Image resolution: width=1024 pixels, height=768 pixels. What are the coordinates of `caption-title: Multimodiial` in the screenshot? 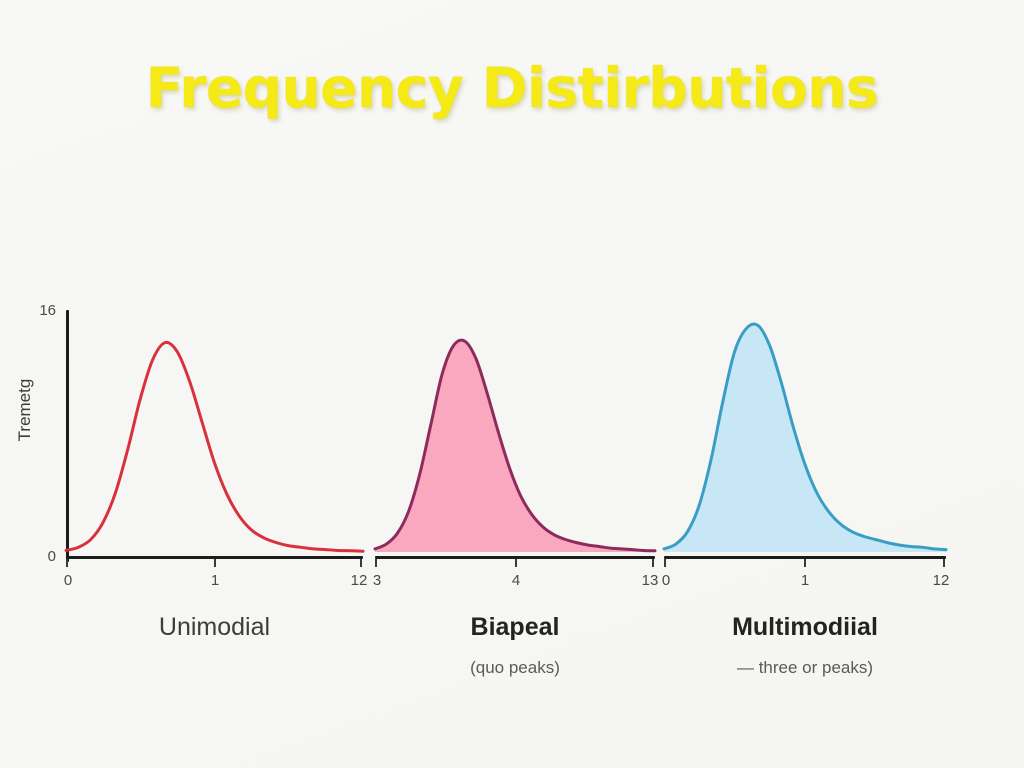 It's located at (805, 627).